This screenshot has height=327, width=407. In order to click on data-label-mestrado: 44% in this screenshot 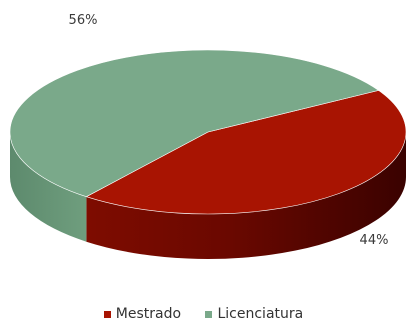, I will do `click(374, 240)`.